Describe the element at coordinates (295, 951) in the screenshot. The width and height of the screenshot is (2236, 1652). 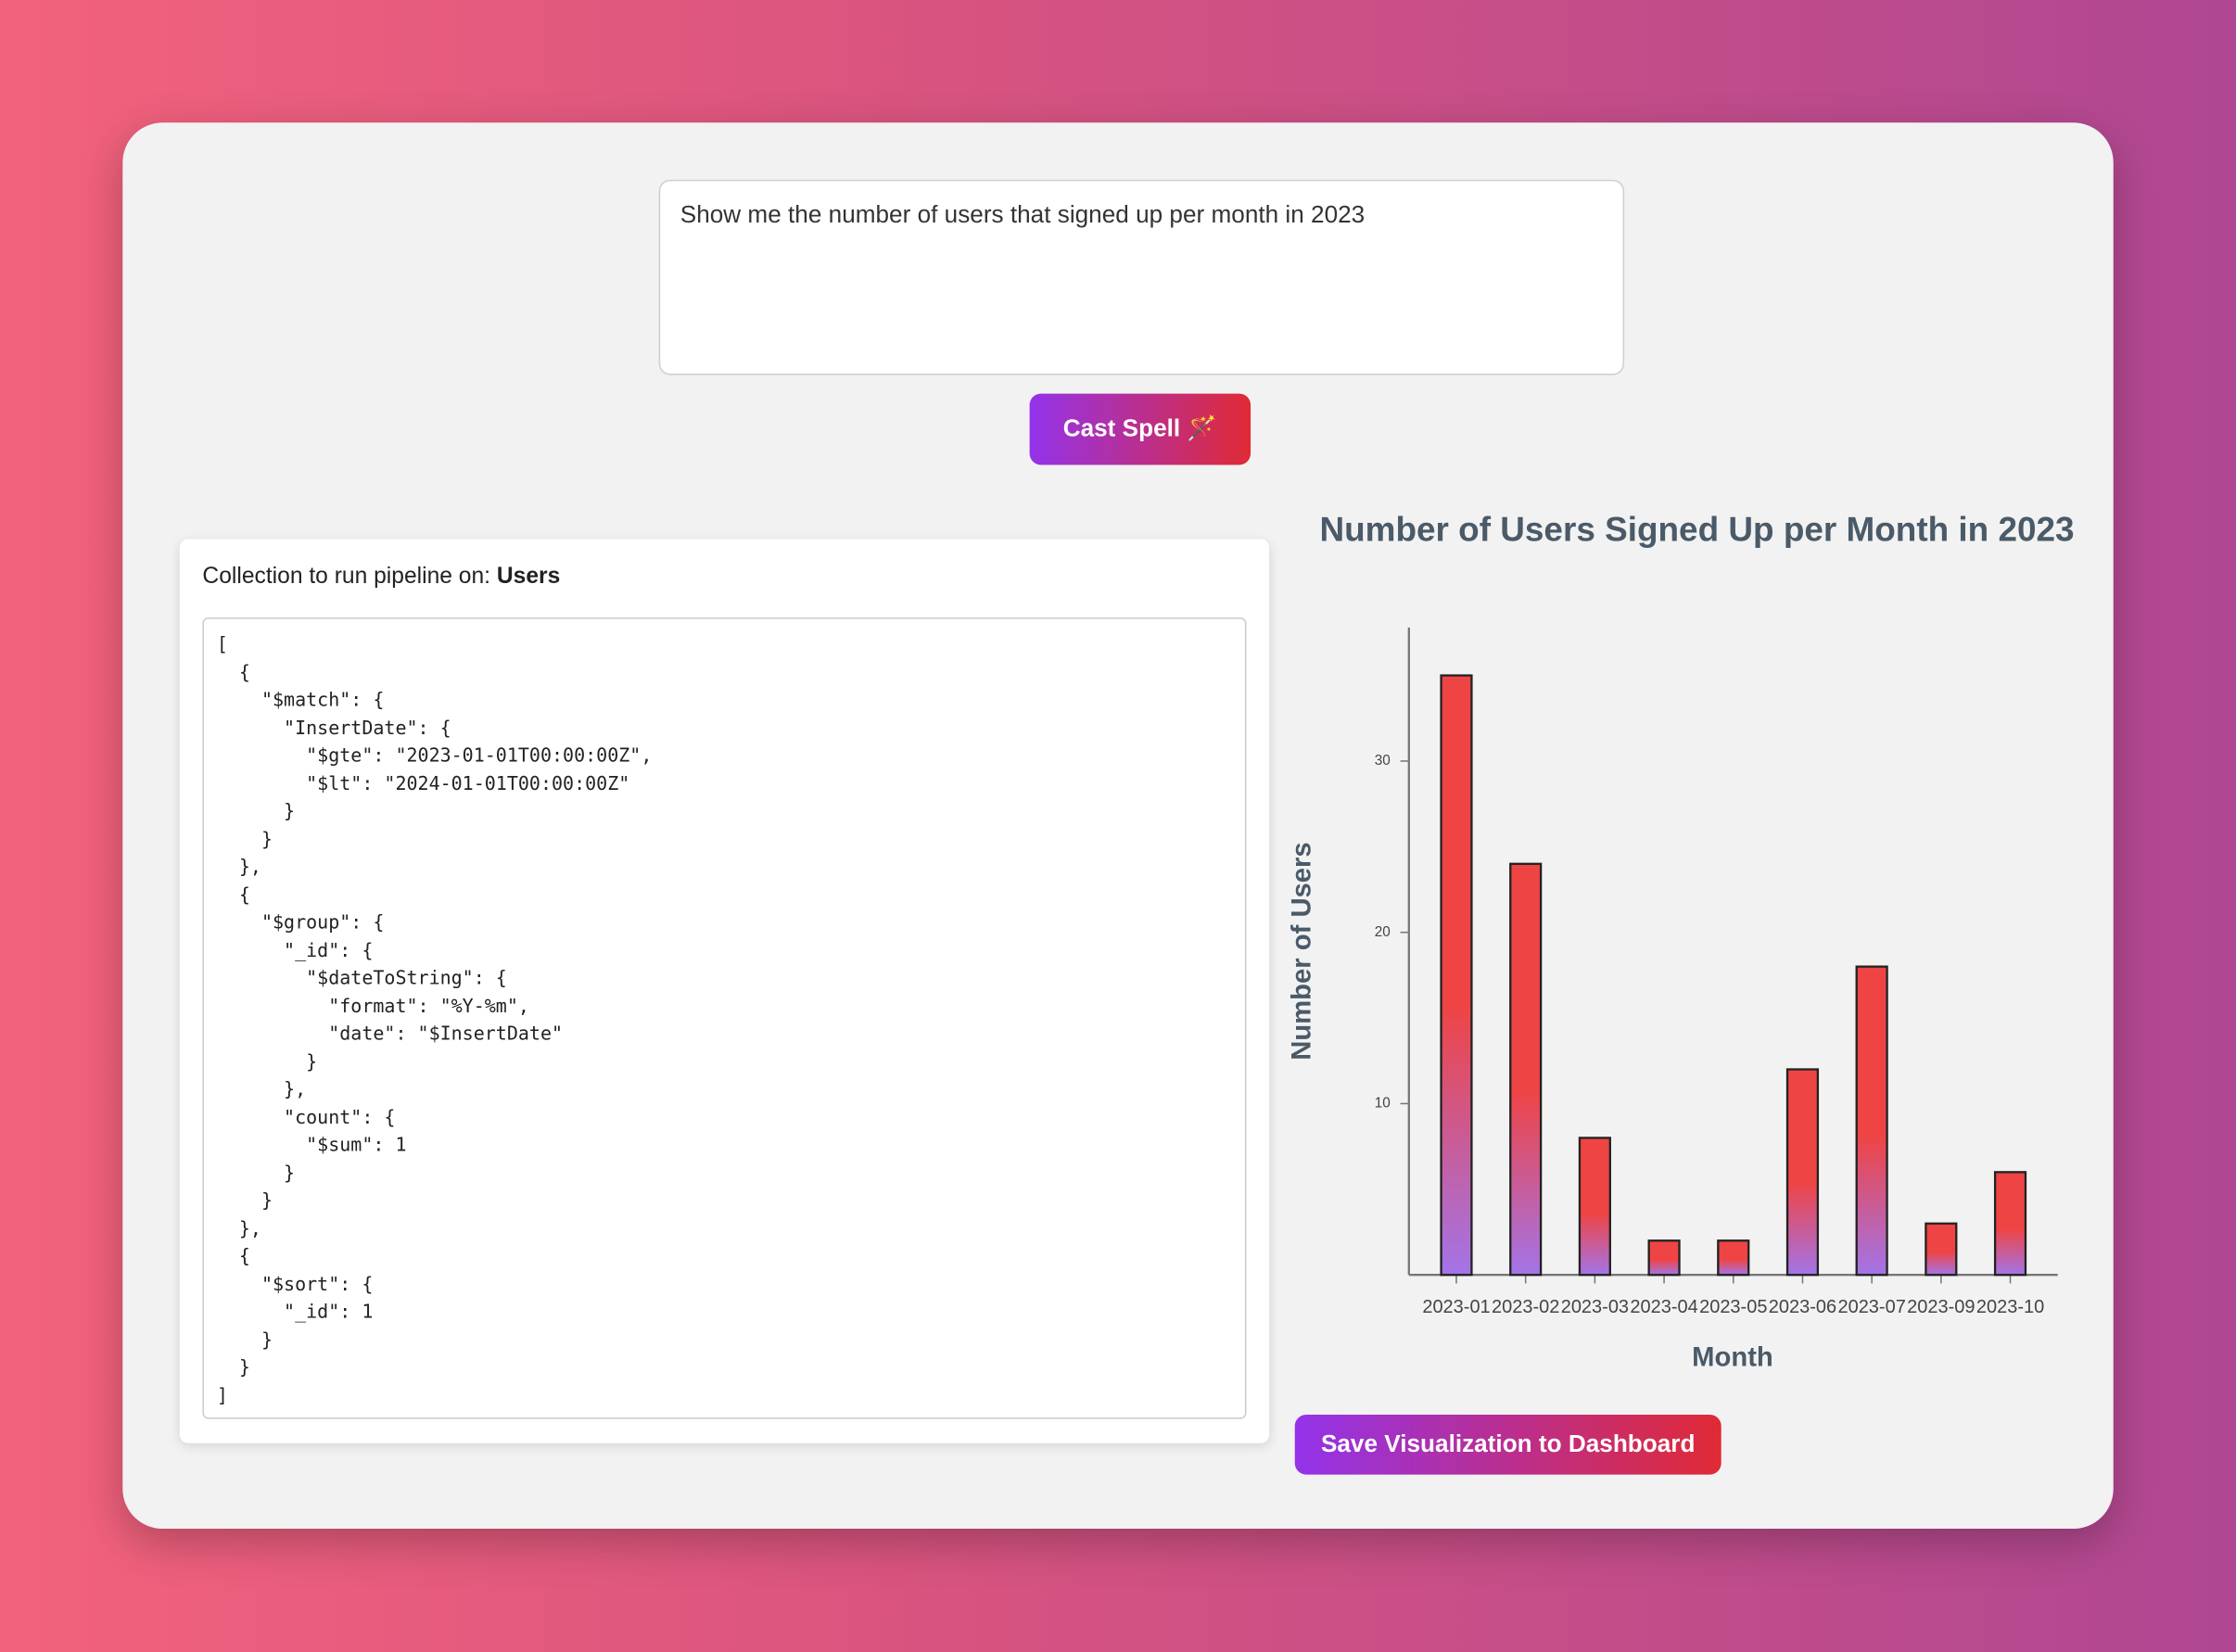
I see `code-line: "_id": {` at that location.